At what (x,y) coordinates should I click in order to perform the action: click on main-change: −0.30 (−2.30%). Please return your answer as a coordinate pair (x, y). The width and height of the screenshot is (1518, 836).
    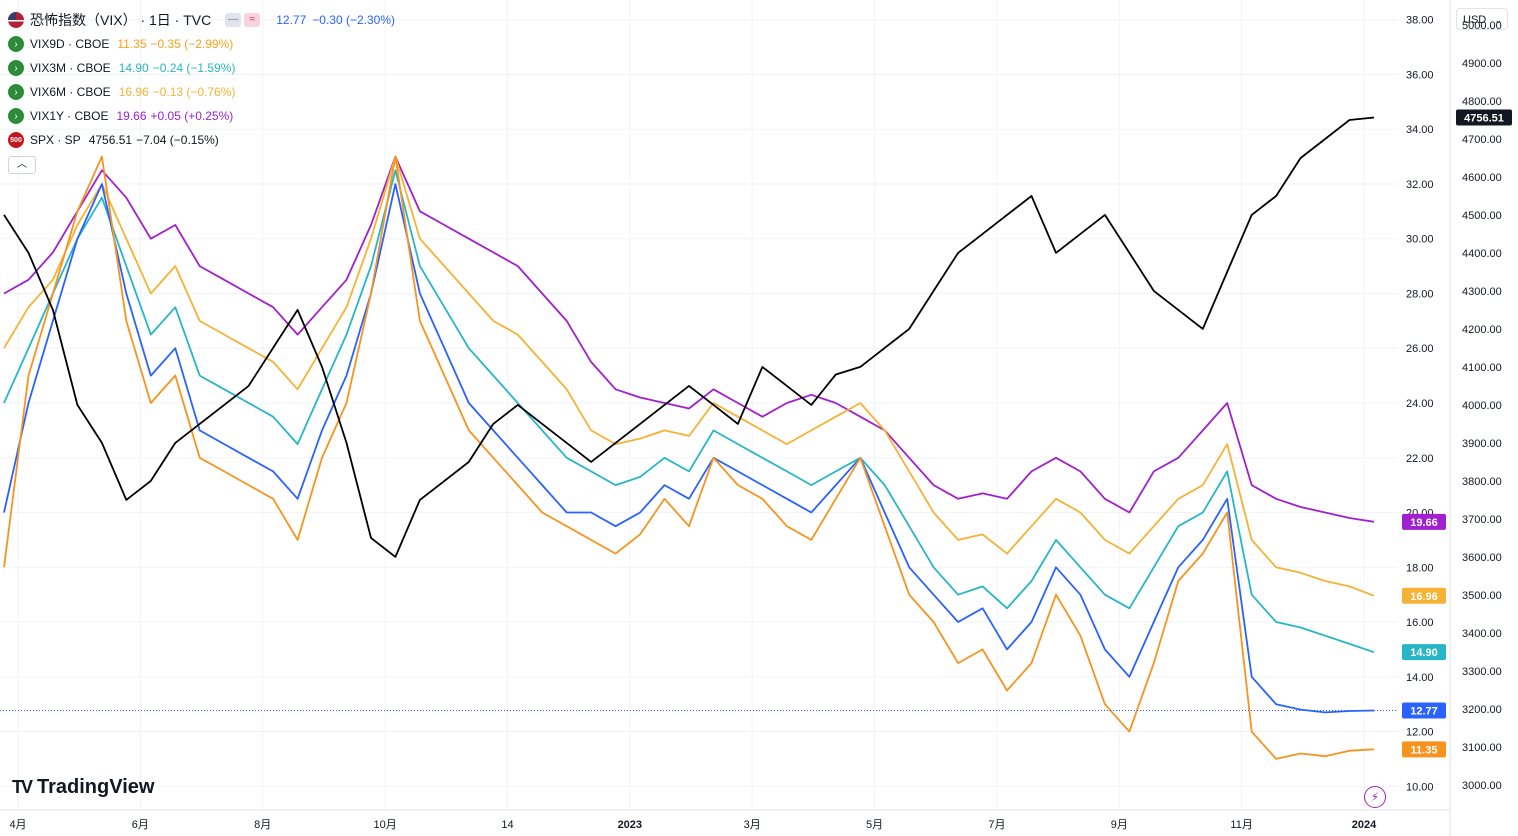
    Looking at the image, I should click on (353, 20).